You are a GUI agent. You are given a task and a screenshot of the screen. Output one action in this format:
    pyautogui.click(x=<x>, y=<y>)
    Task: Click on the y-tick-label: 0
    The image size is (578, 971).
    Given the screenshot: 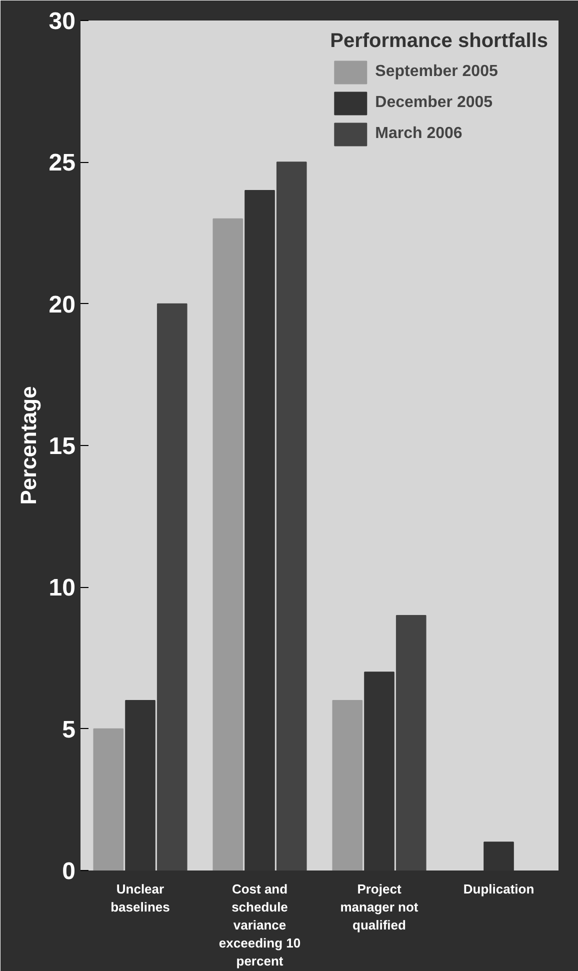 What is the action you would take?
    pyautogui.click(x=69, y=871)
    